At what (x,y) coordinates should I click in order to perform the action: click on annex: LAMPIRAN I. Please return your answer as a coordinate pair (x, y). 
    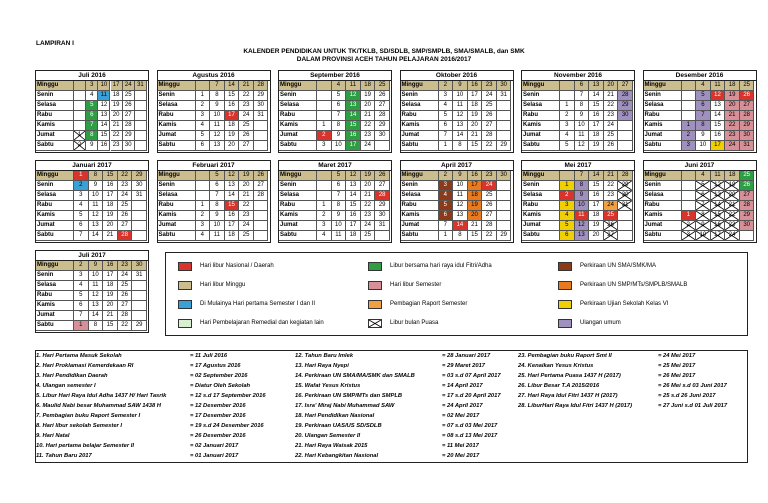
    Looking at the image, I should click on (55, 43).